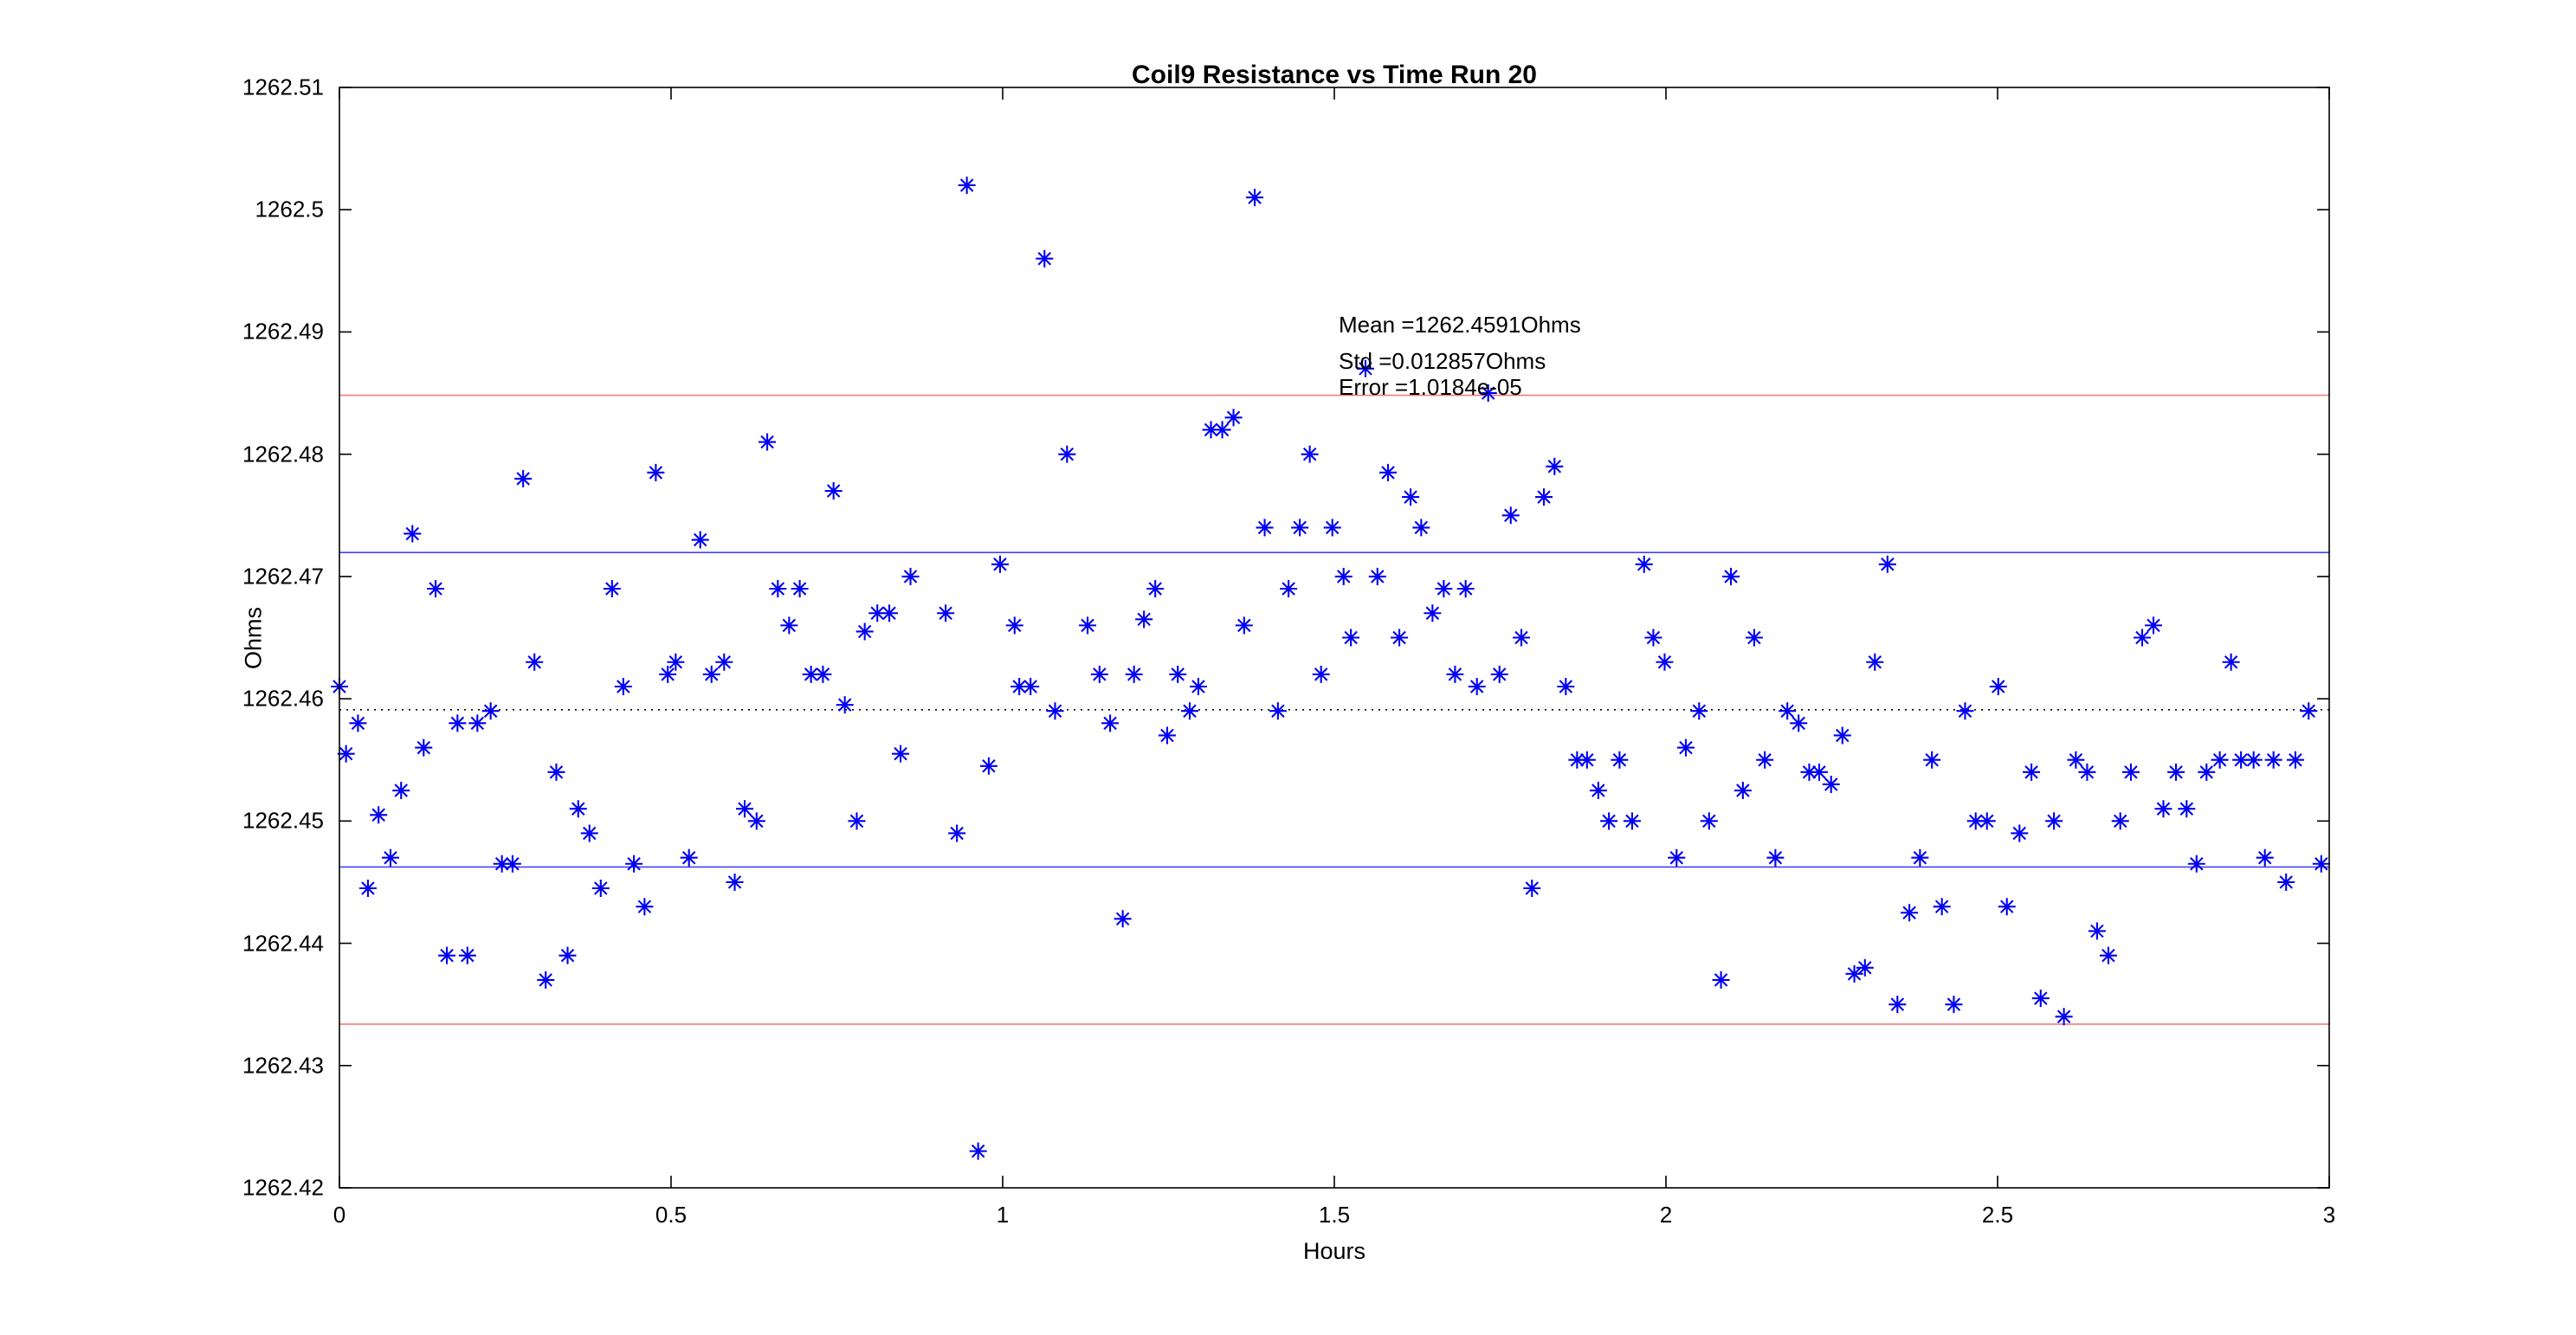  I want to click on y-tick-label: 1262.46, so click(283, 698).